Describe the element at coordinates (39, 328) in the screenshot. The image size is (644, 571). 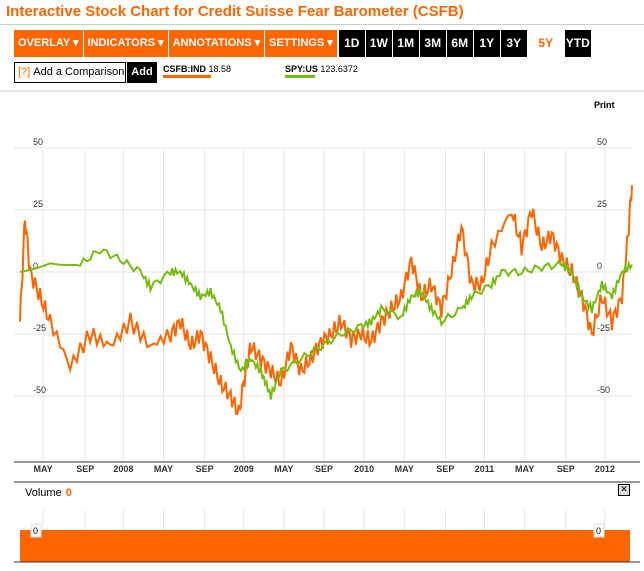
I see `y-tick-label-left: -25` at that location.